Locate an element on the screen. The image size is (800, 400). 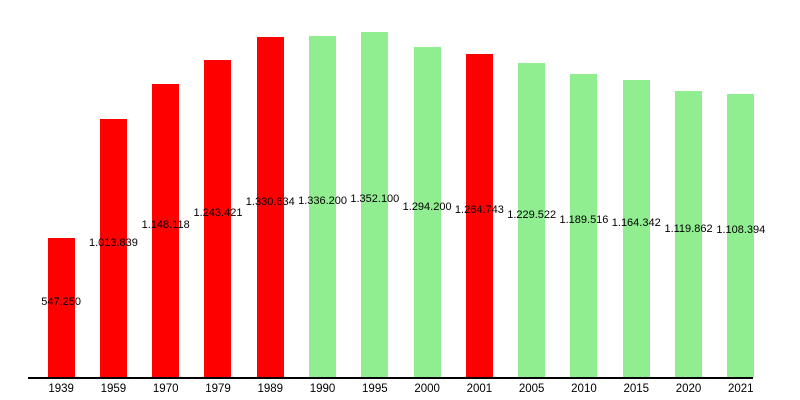
year-tick-label-2000: 2000 is located at coordinates (427, 389).